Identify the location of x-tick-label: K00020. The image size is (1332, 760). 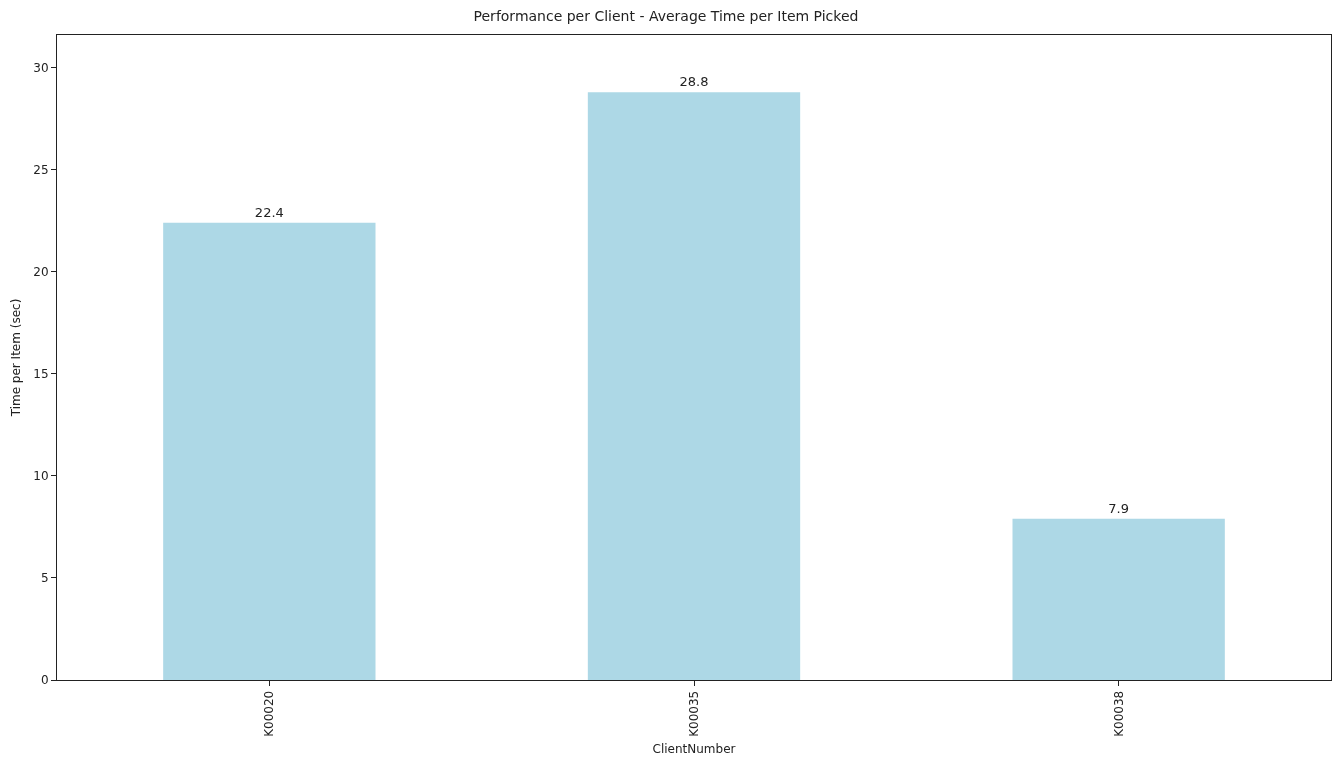
(269, 713).